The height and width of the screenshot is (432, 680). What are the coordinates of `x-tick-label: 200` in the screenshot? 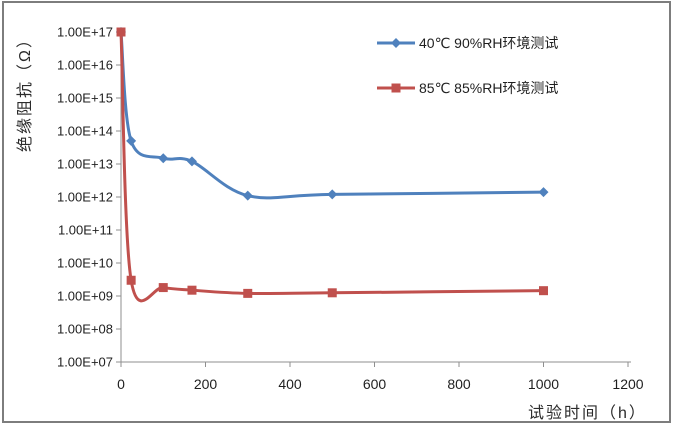 It's located at (206, 384).